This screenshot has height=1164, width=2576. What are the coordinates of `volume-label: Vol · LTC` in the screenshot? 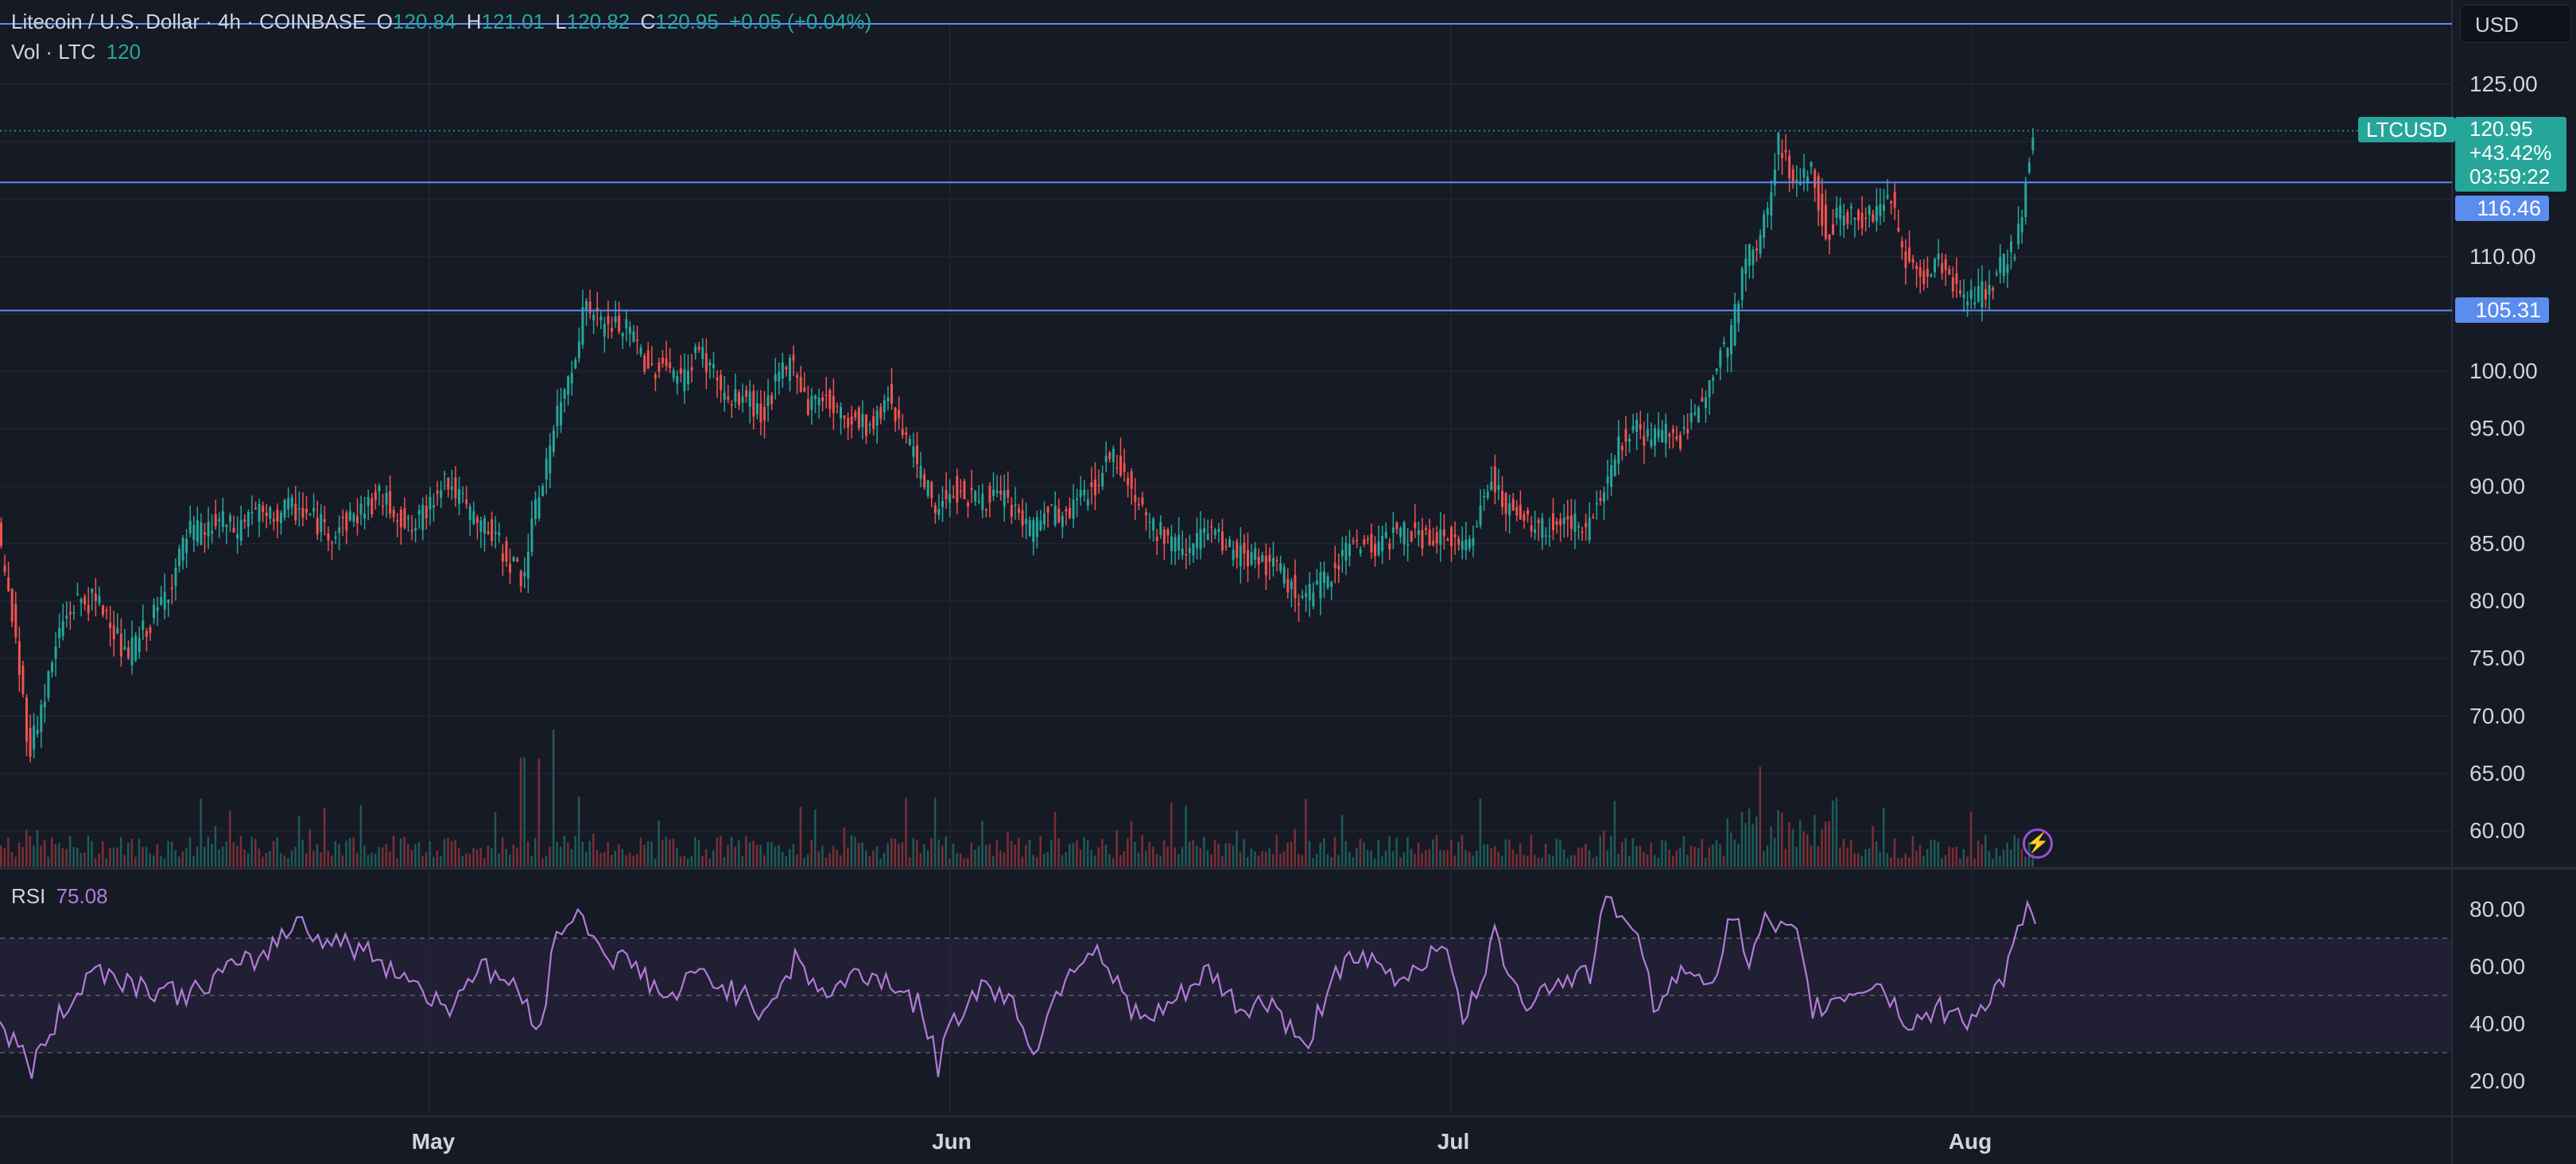 It's located at (53, 52).